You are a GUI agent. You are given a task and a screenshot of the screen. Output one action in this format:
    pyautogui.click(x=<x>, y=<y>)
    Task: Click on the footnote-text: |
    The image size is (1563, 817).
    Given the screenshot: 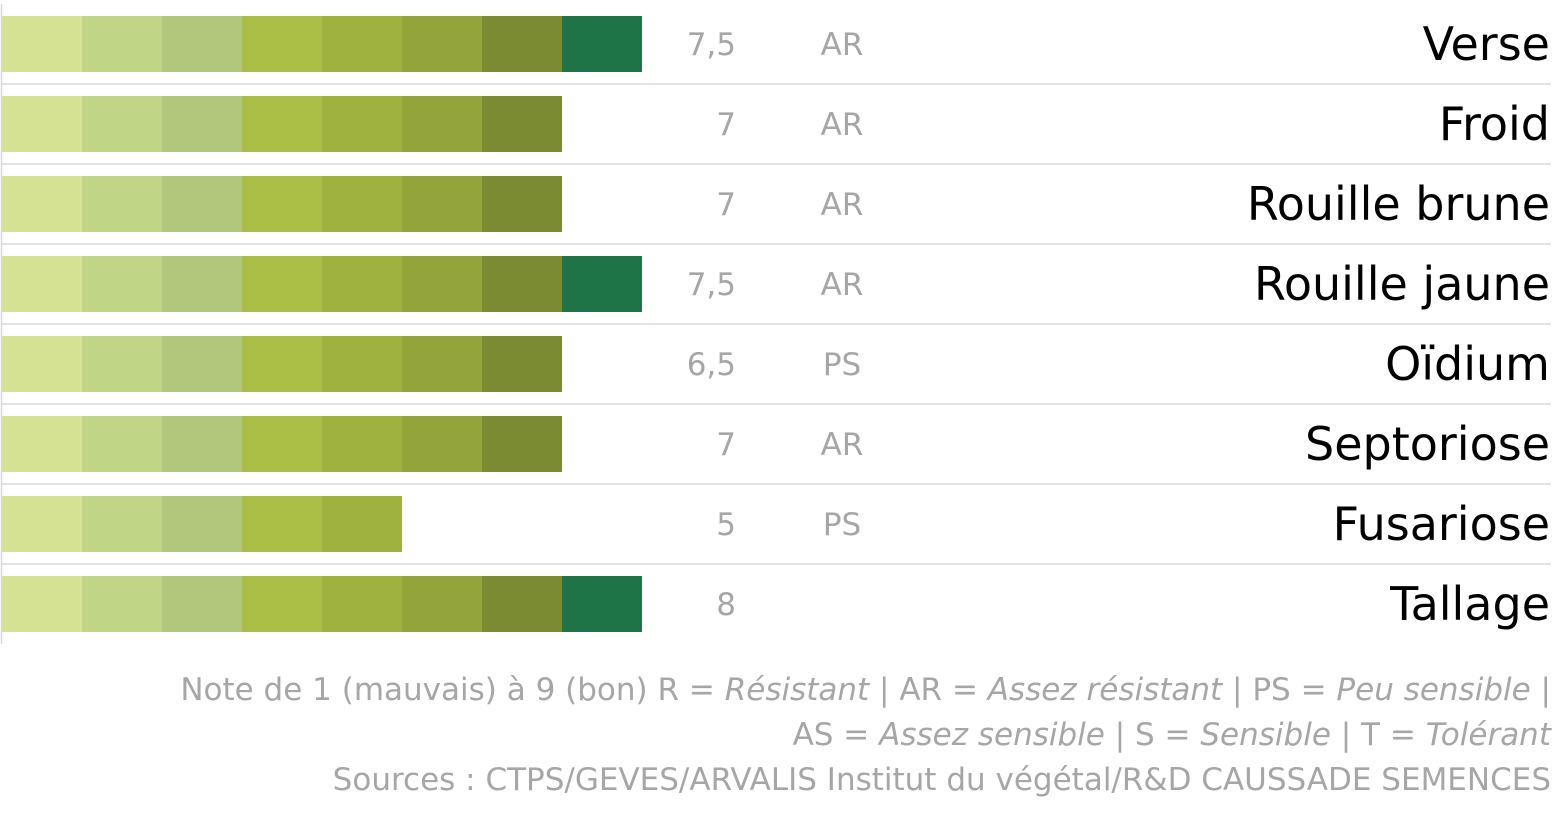 What is the action you would take?
    pyautogui.click(x=1540, y=690)
    